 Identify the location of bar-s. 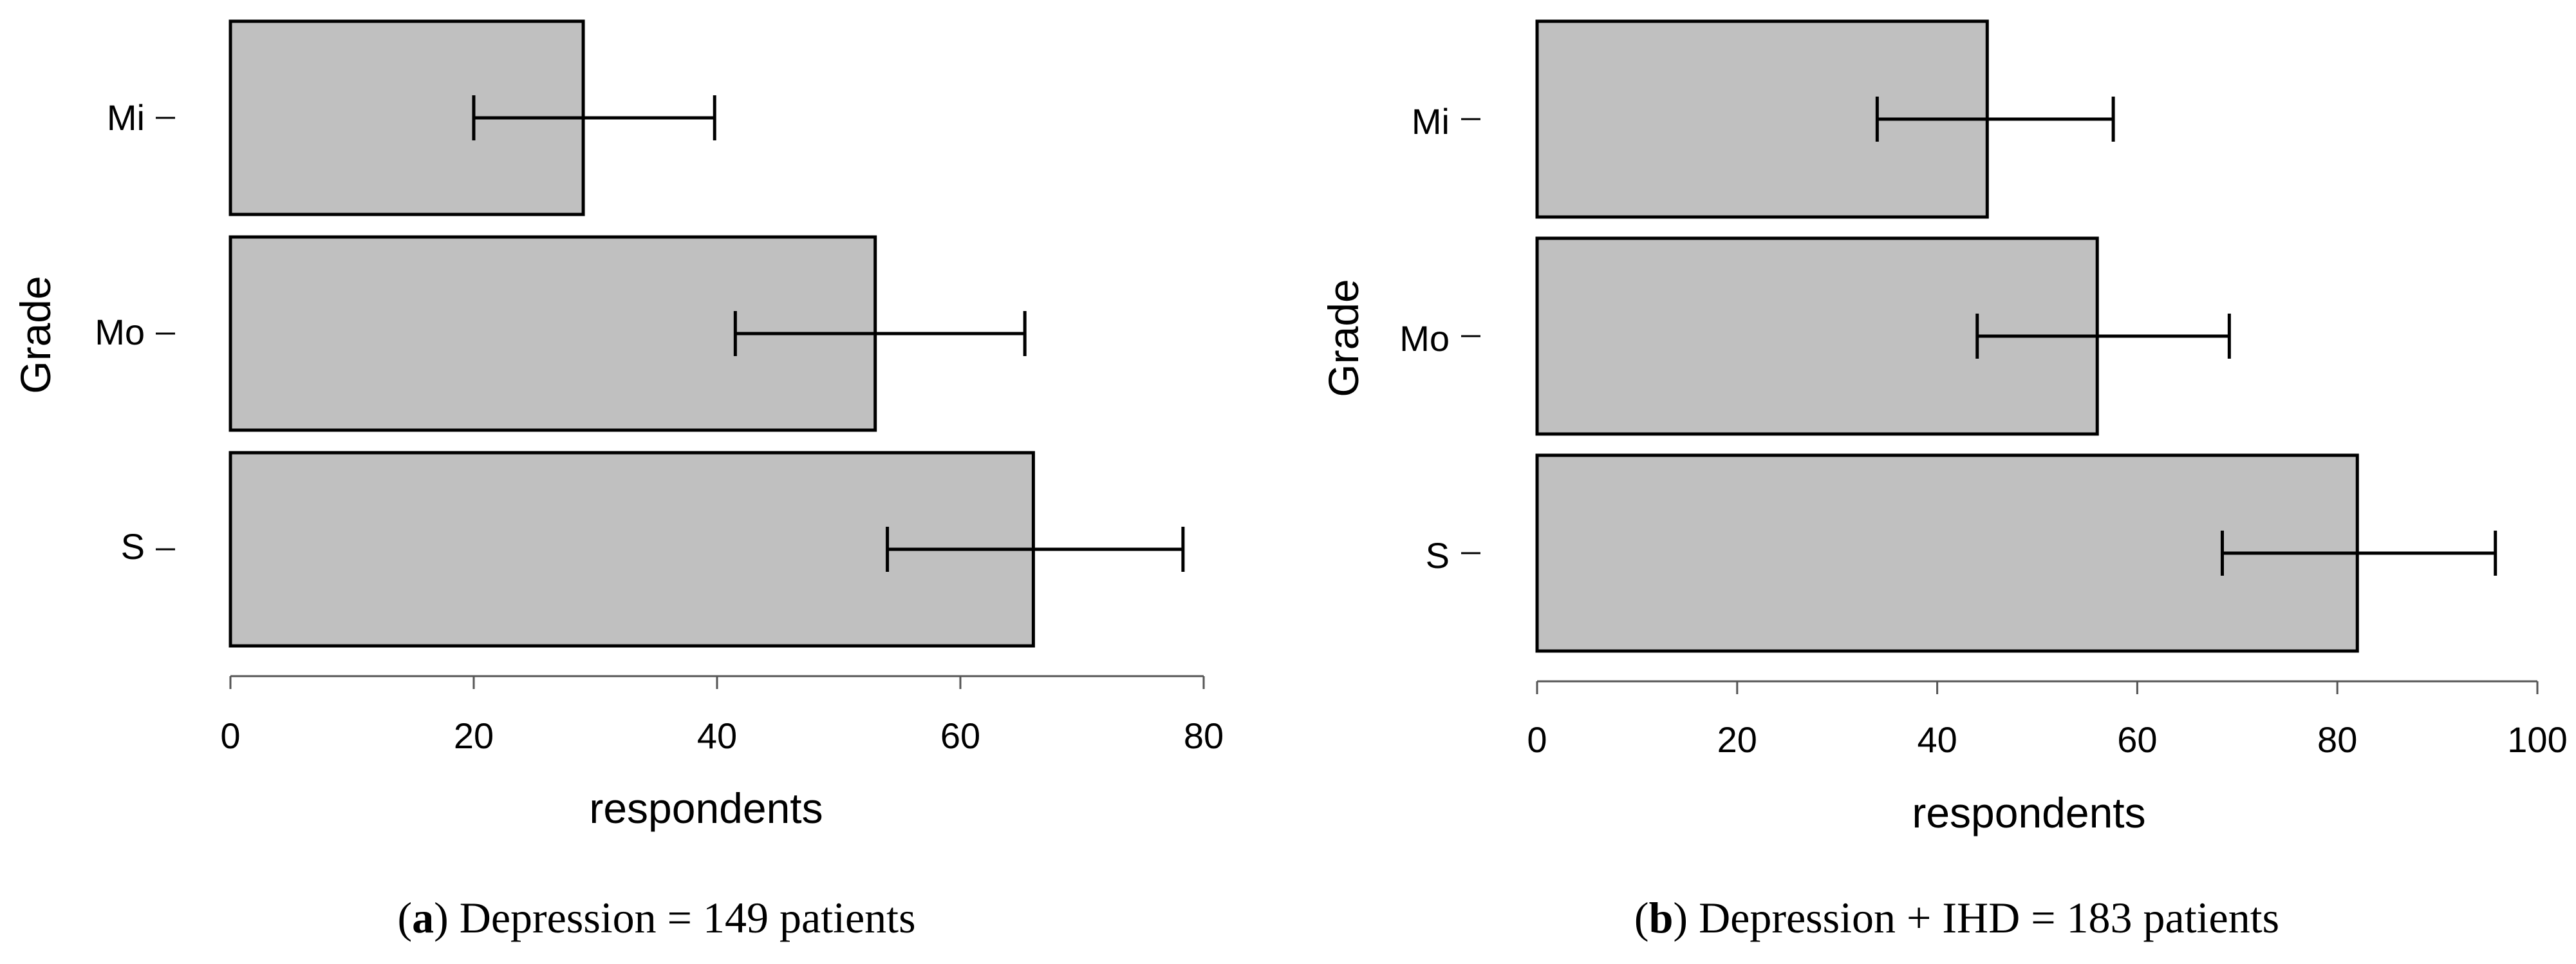
(1947, 553).